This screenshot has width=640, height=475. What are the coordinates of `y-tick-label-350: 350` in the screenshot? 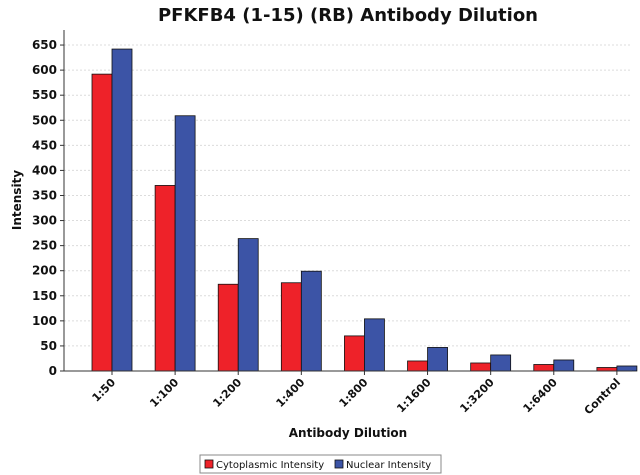 It's located at (44, 195).